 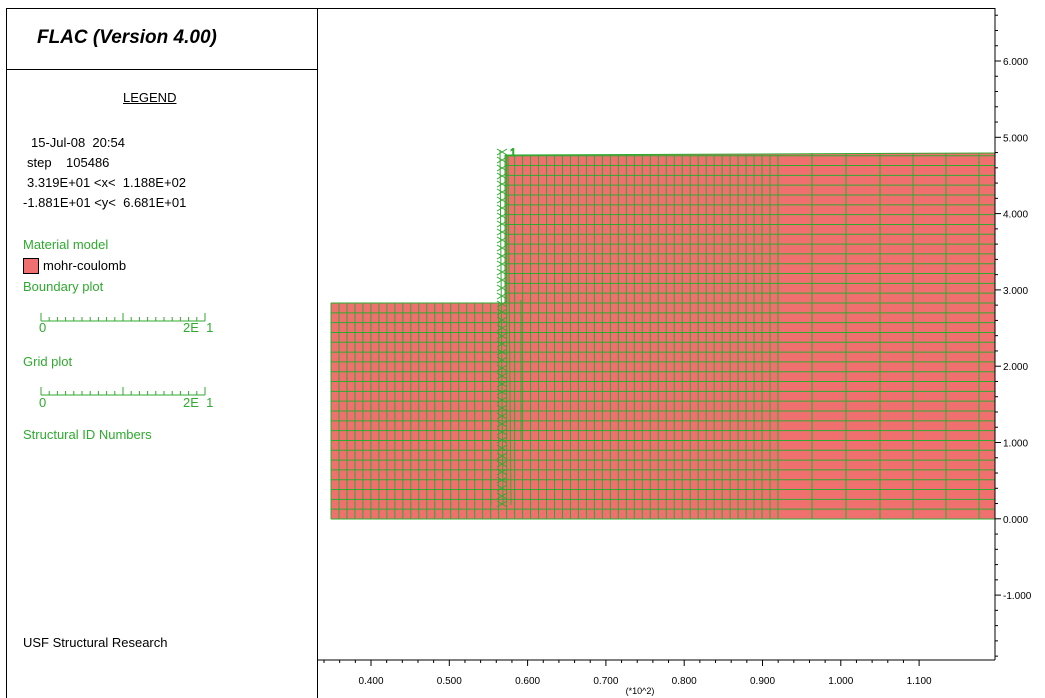 I want to click on grid-plot-label: Grid plot, so click(x=48, y=361).